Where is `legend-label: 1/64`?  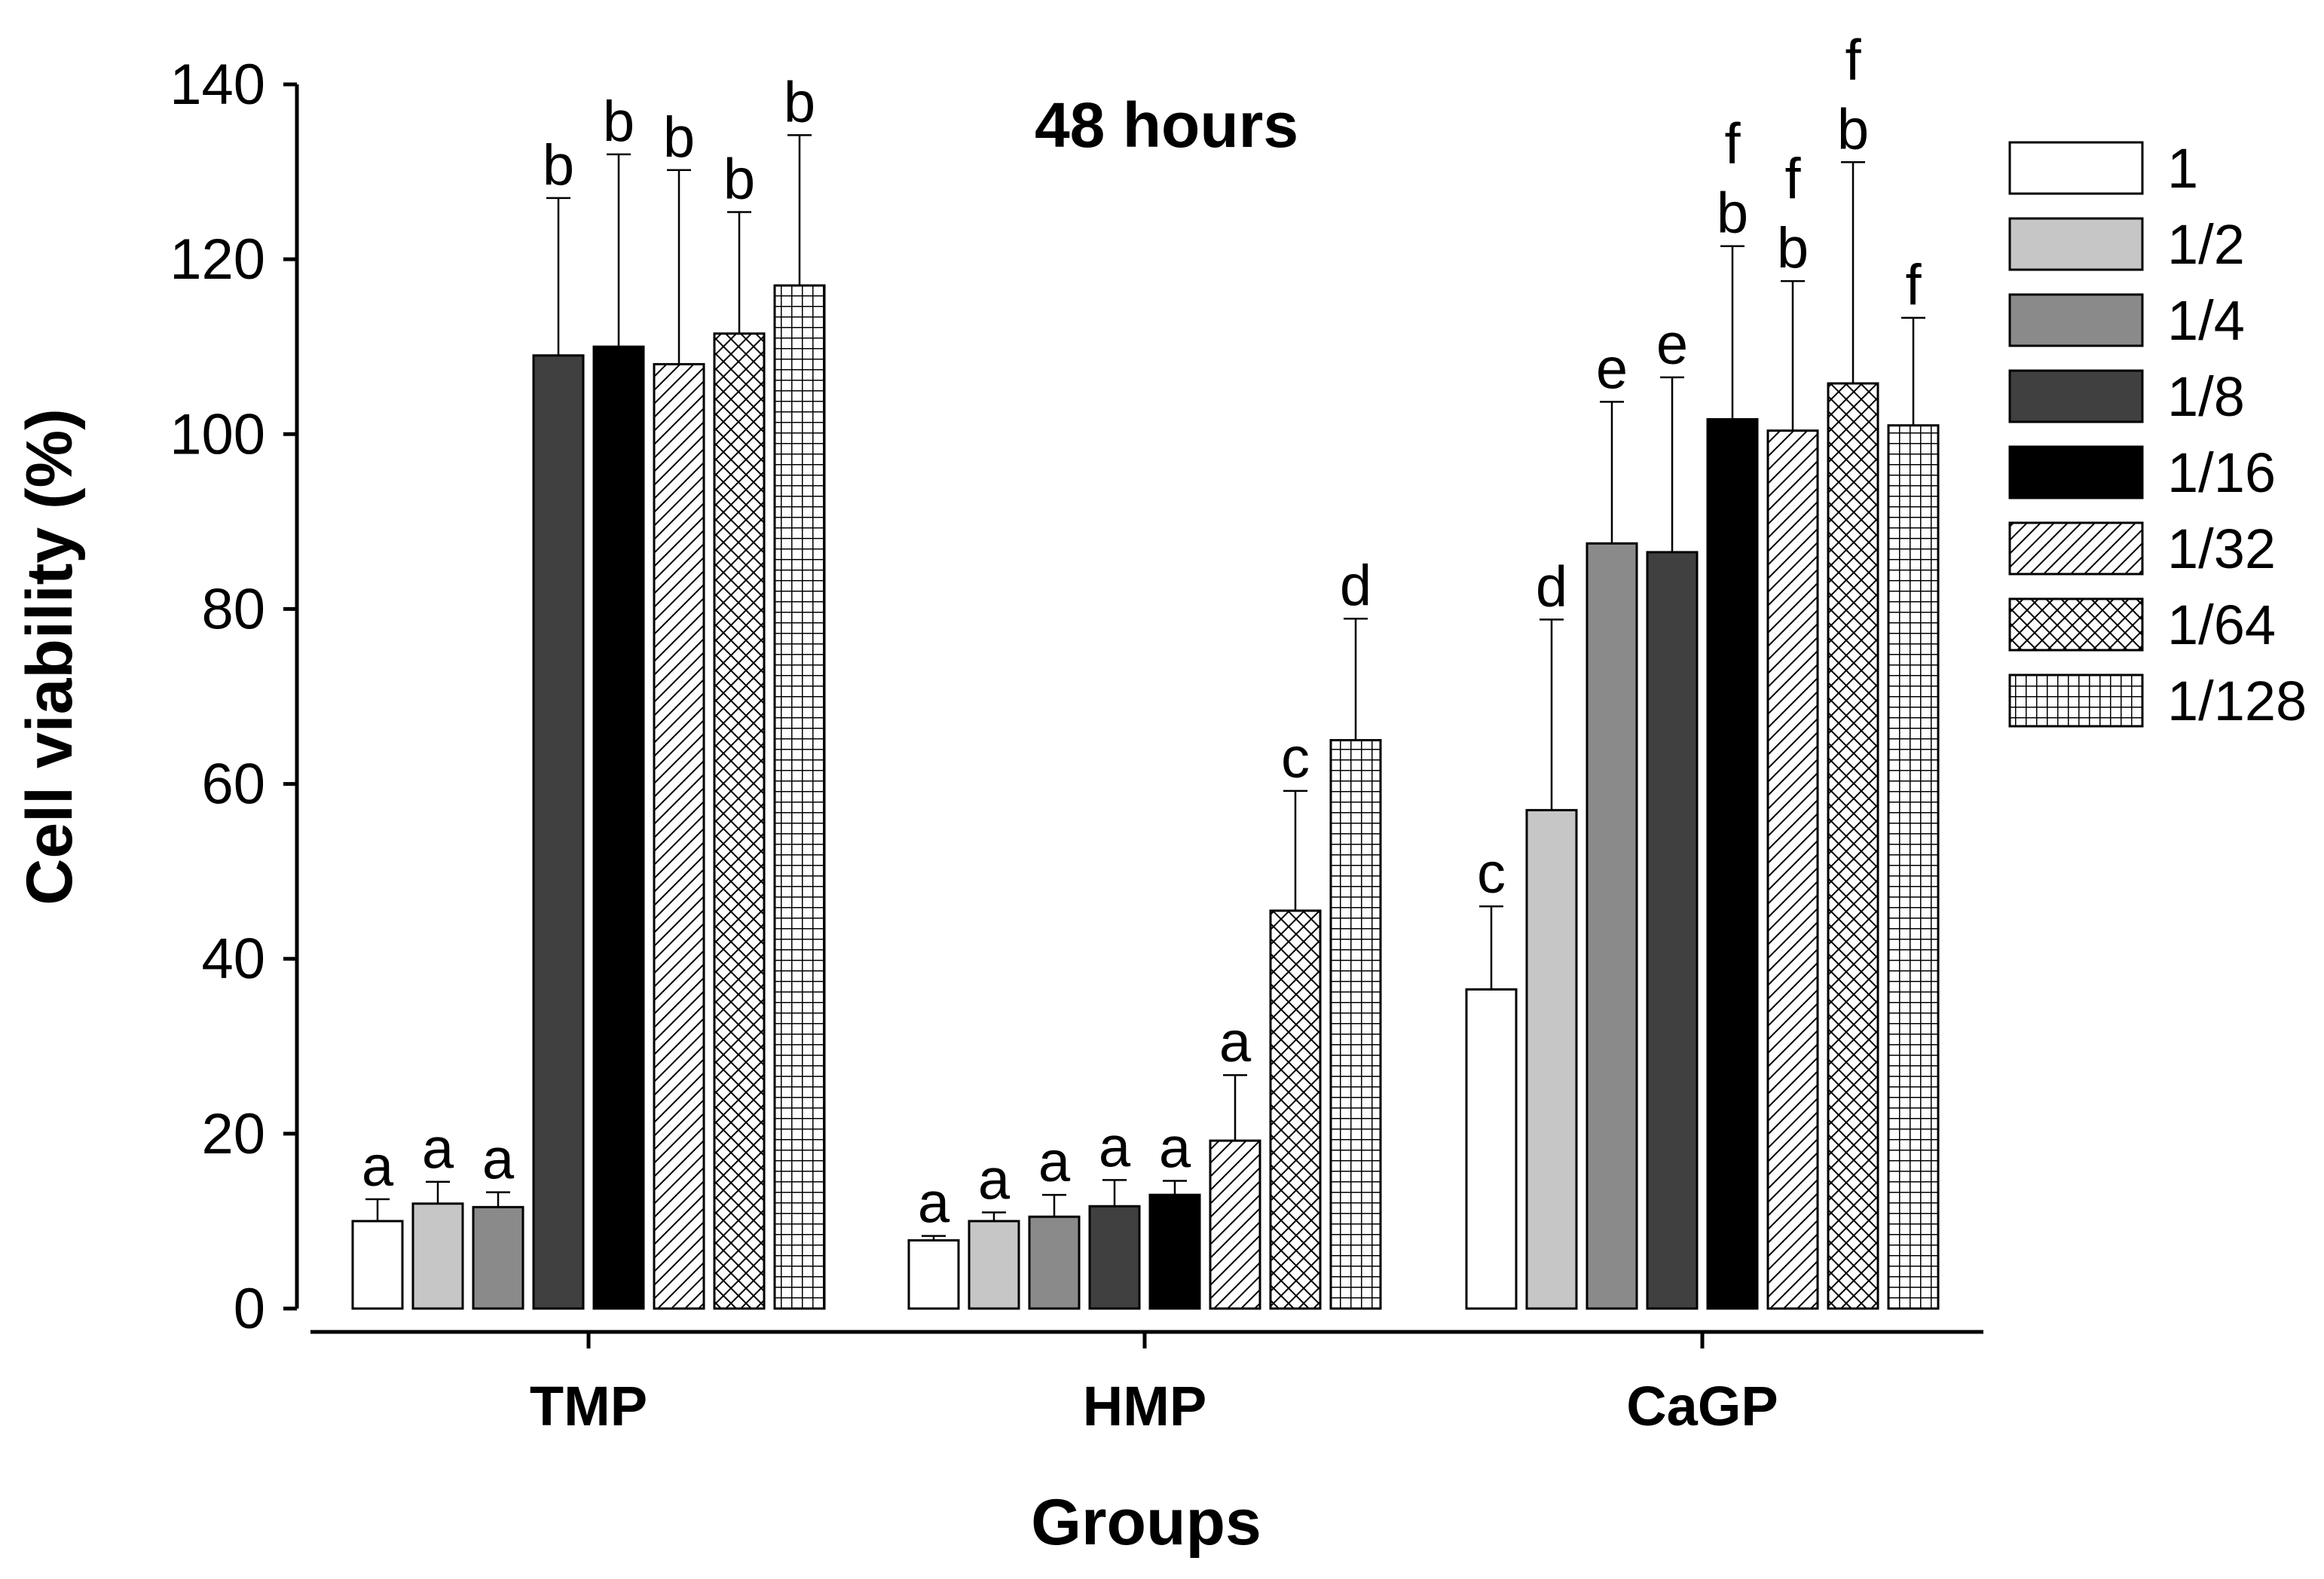
legend-label: 1/64 is located at coordinates (2221, 625).